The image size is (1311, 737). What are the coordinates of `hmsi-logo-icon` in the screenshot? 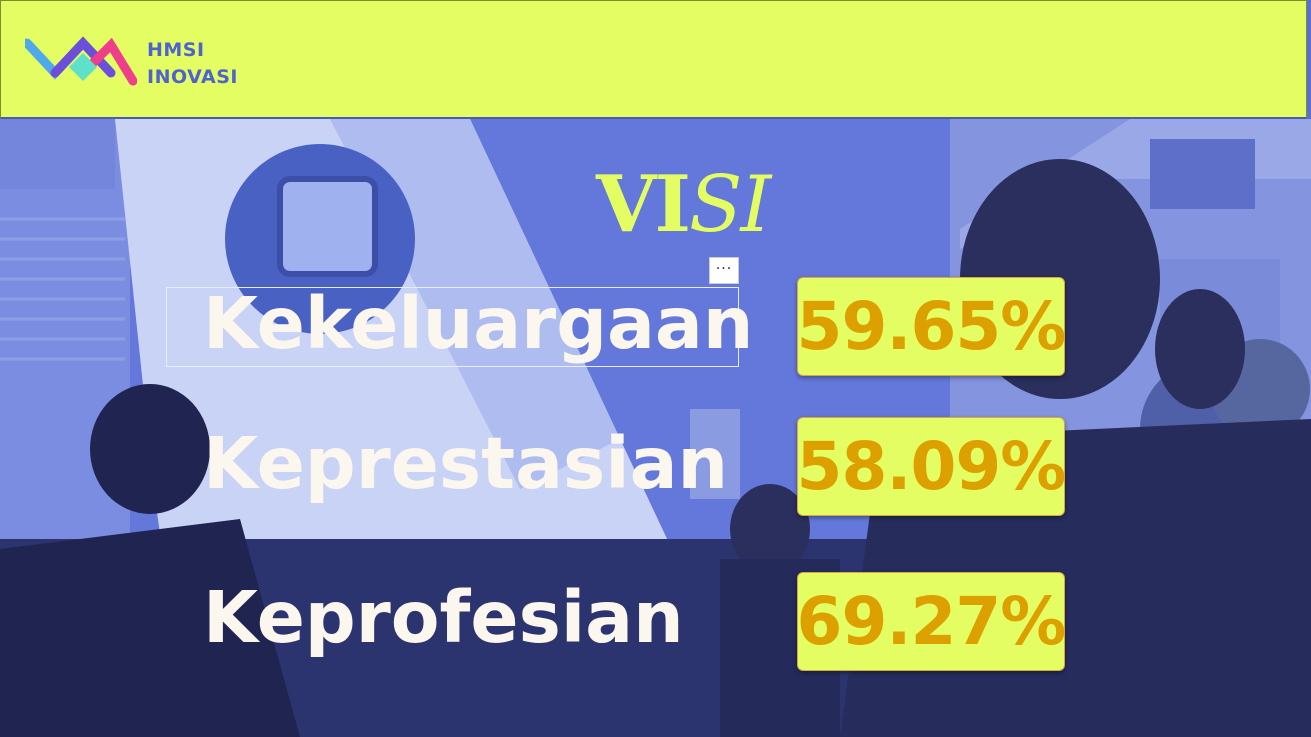 It's located at (81, 61).